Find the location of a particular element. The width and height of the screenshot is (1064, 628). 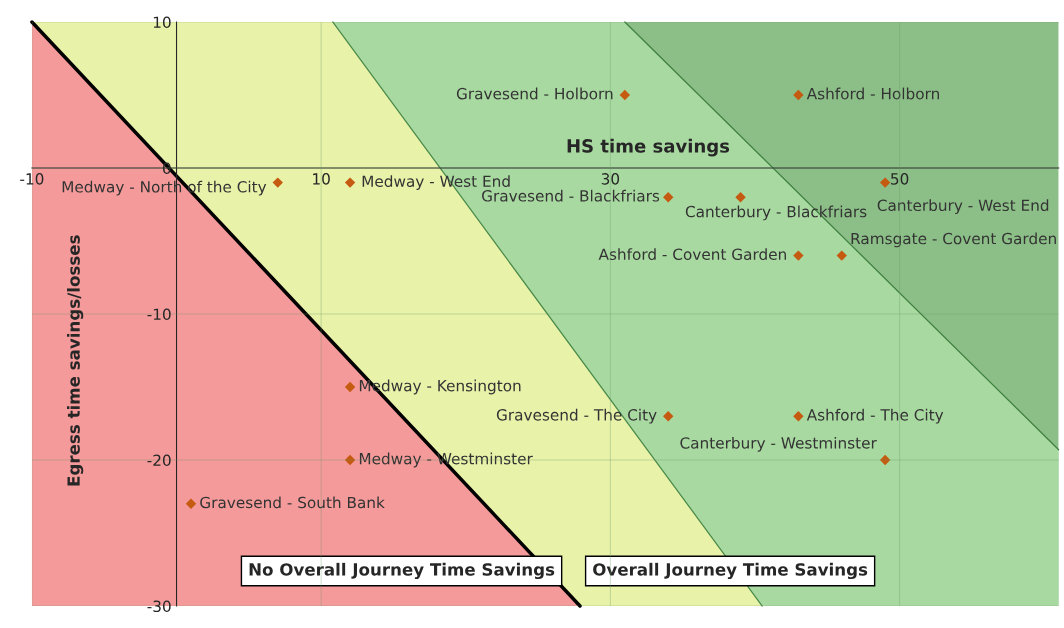

x-tick-label: 30 is located at coordinates (610, 179).